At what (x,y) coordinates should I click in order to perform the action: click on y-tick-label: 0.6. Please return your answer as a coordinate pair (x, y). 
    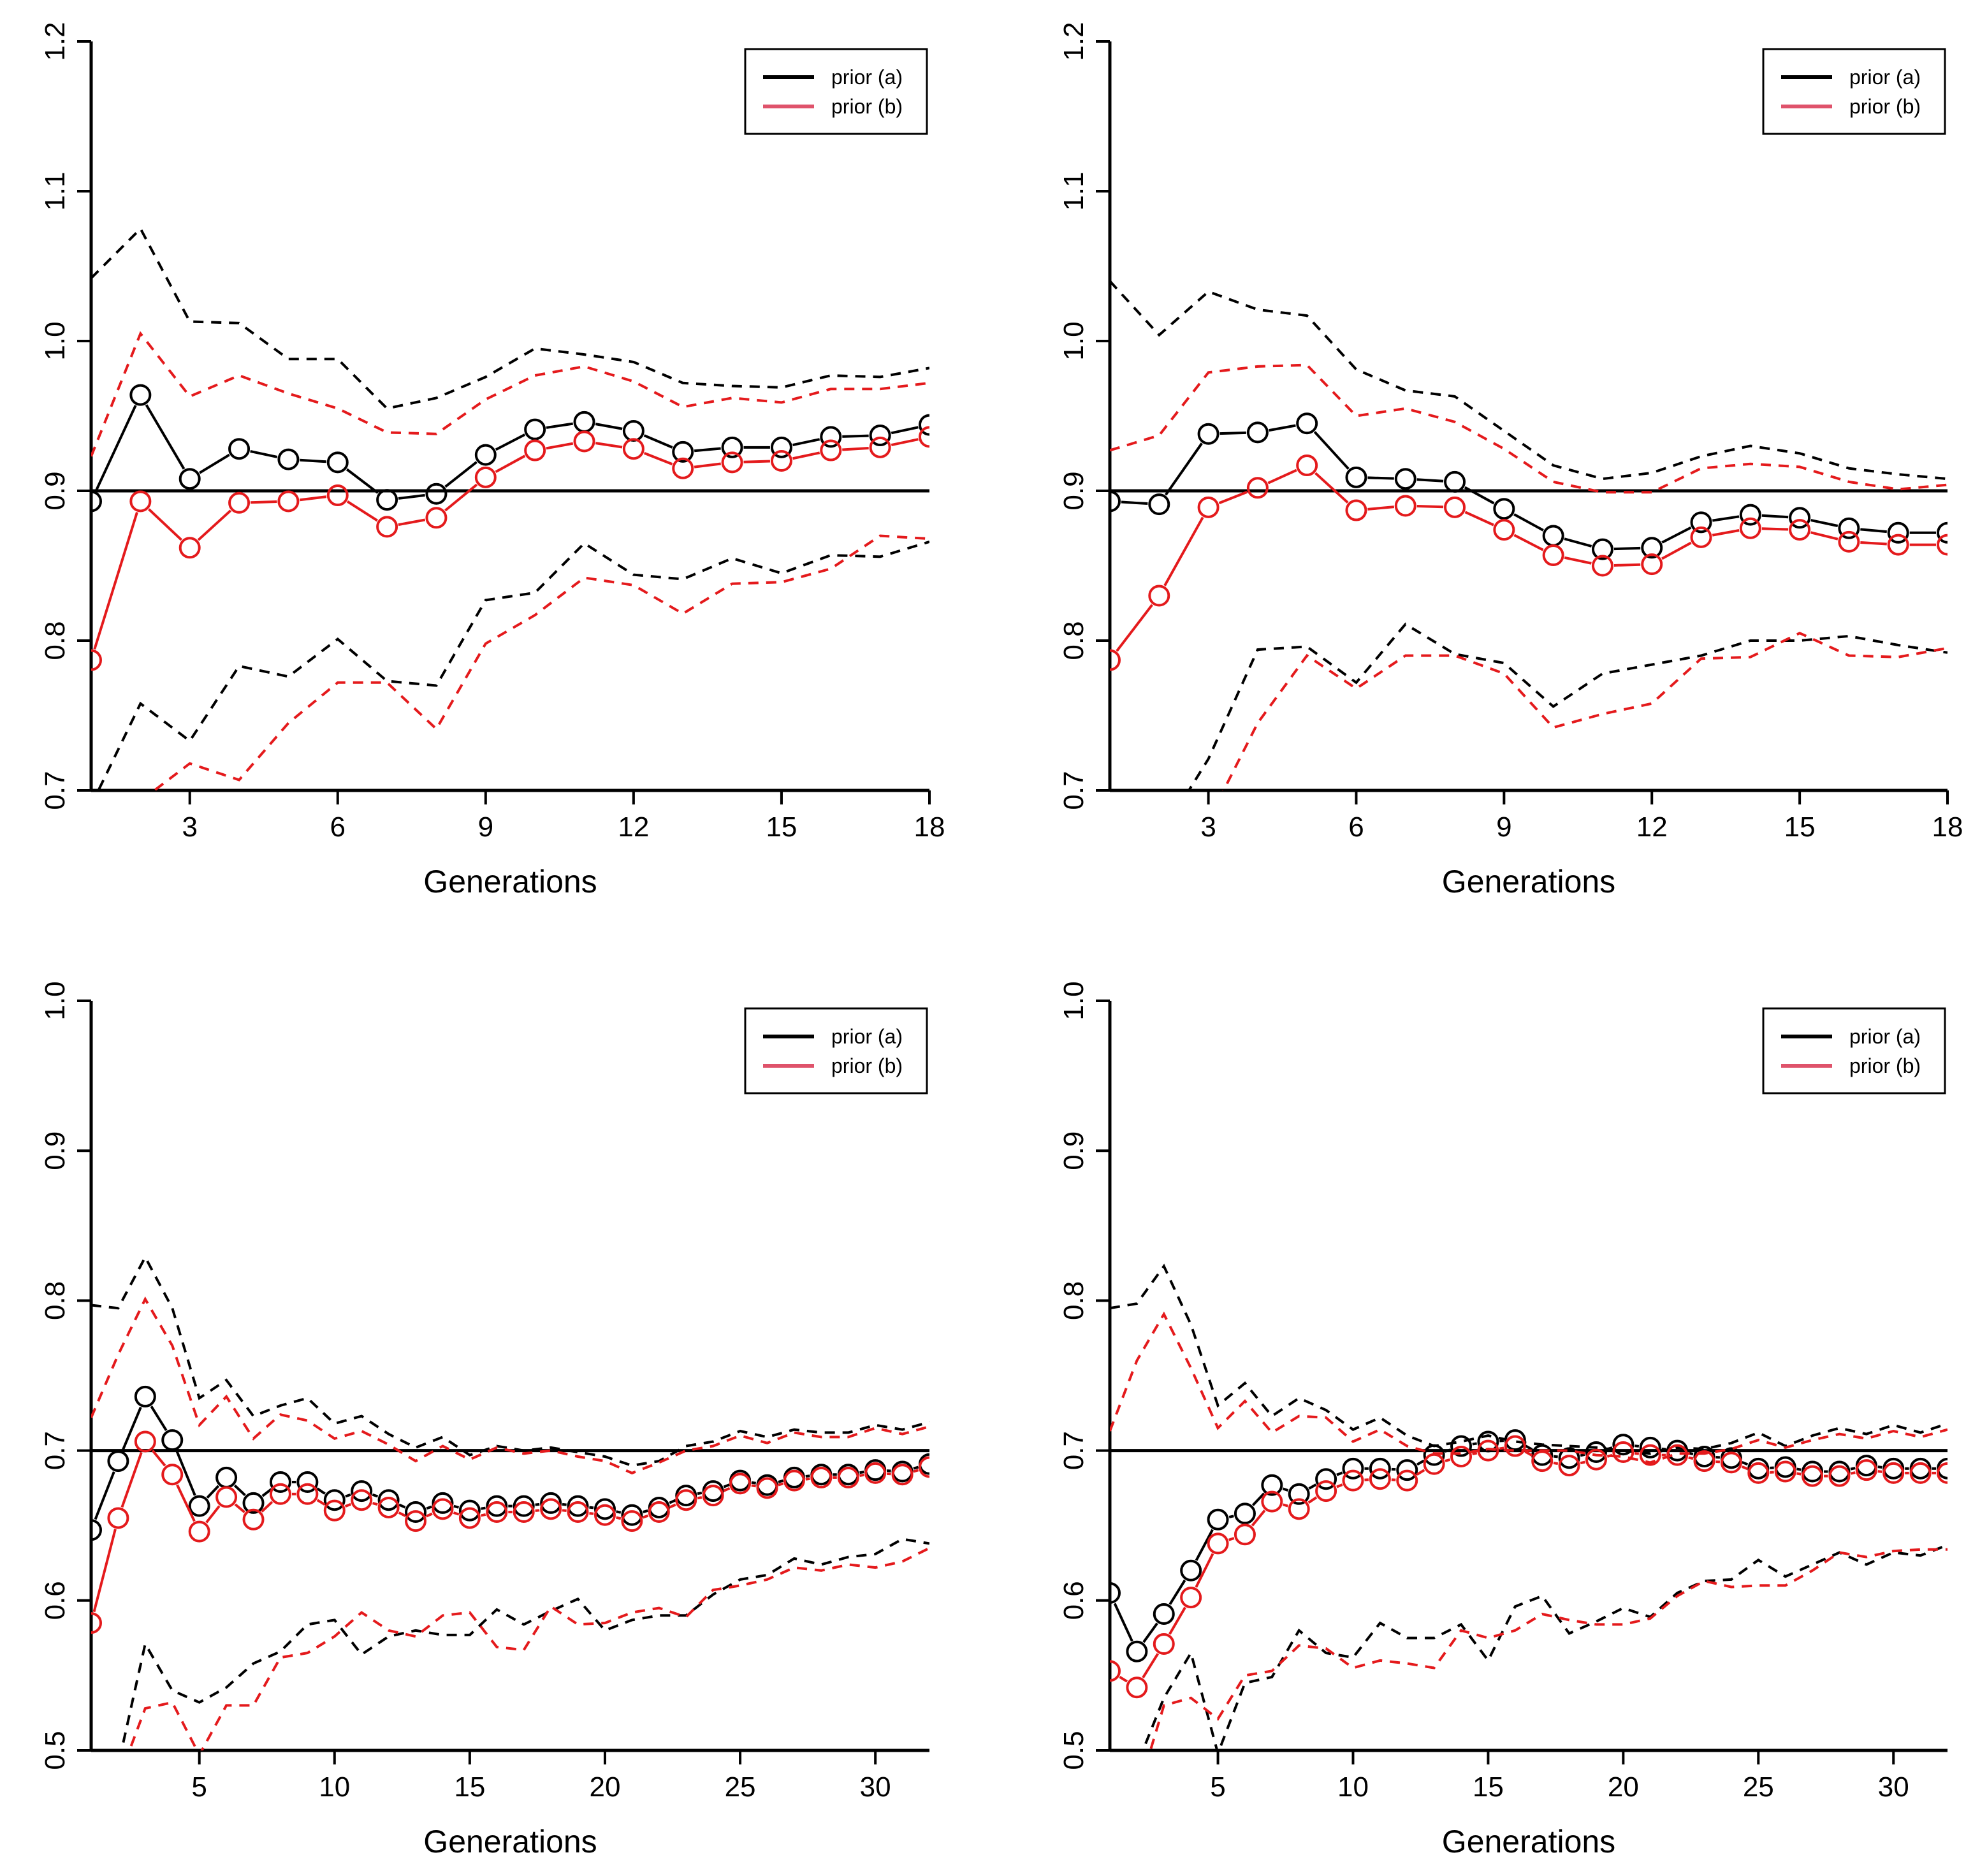
    Looking at the image, I should click on (55, 1600).